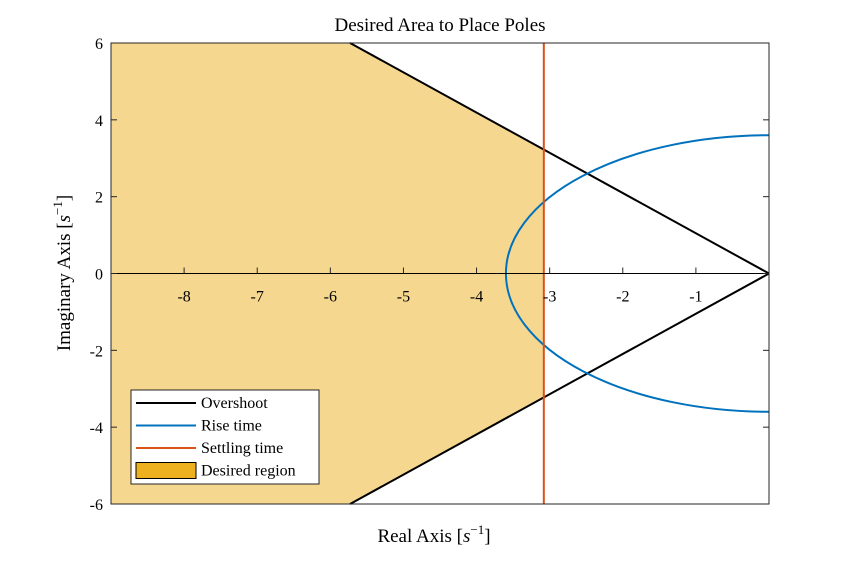 This screenshot has height=567, width=851. Describe the element at coordinates (183, 297) in the screenshot. I see `x-tick-label: -8` at that location.